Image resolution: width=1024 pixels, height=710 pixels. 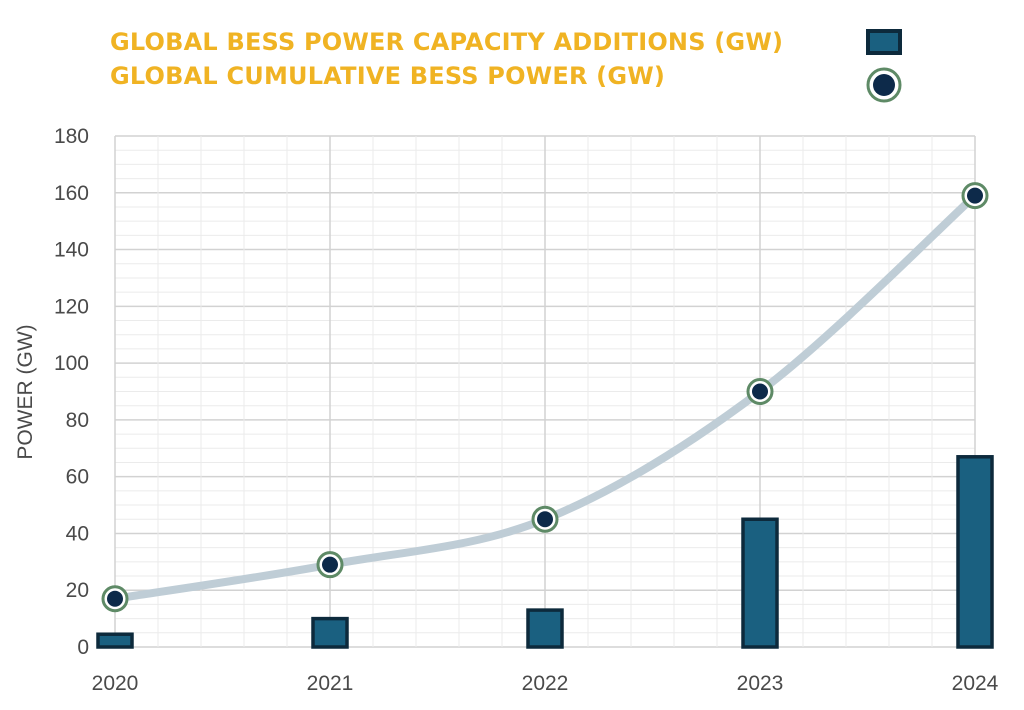 What do you see at coordinates (115, 683) in the screenshot?
I see `x-tick-label: 2020` at bounding box center [115, 683].